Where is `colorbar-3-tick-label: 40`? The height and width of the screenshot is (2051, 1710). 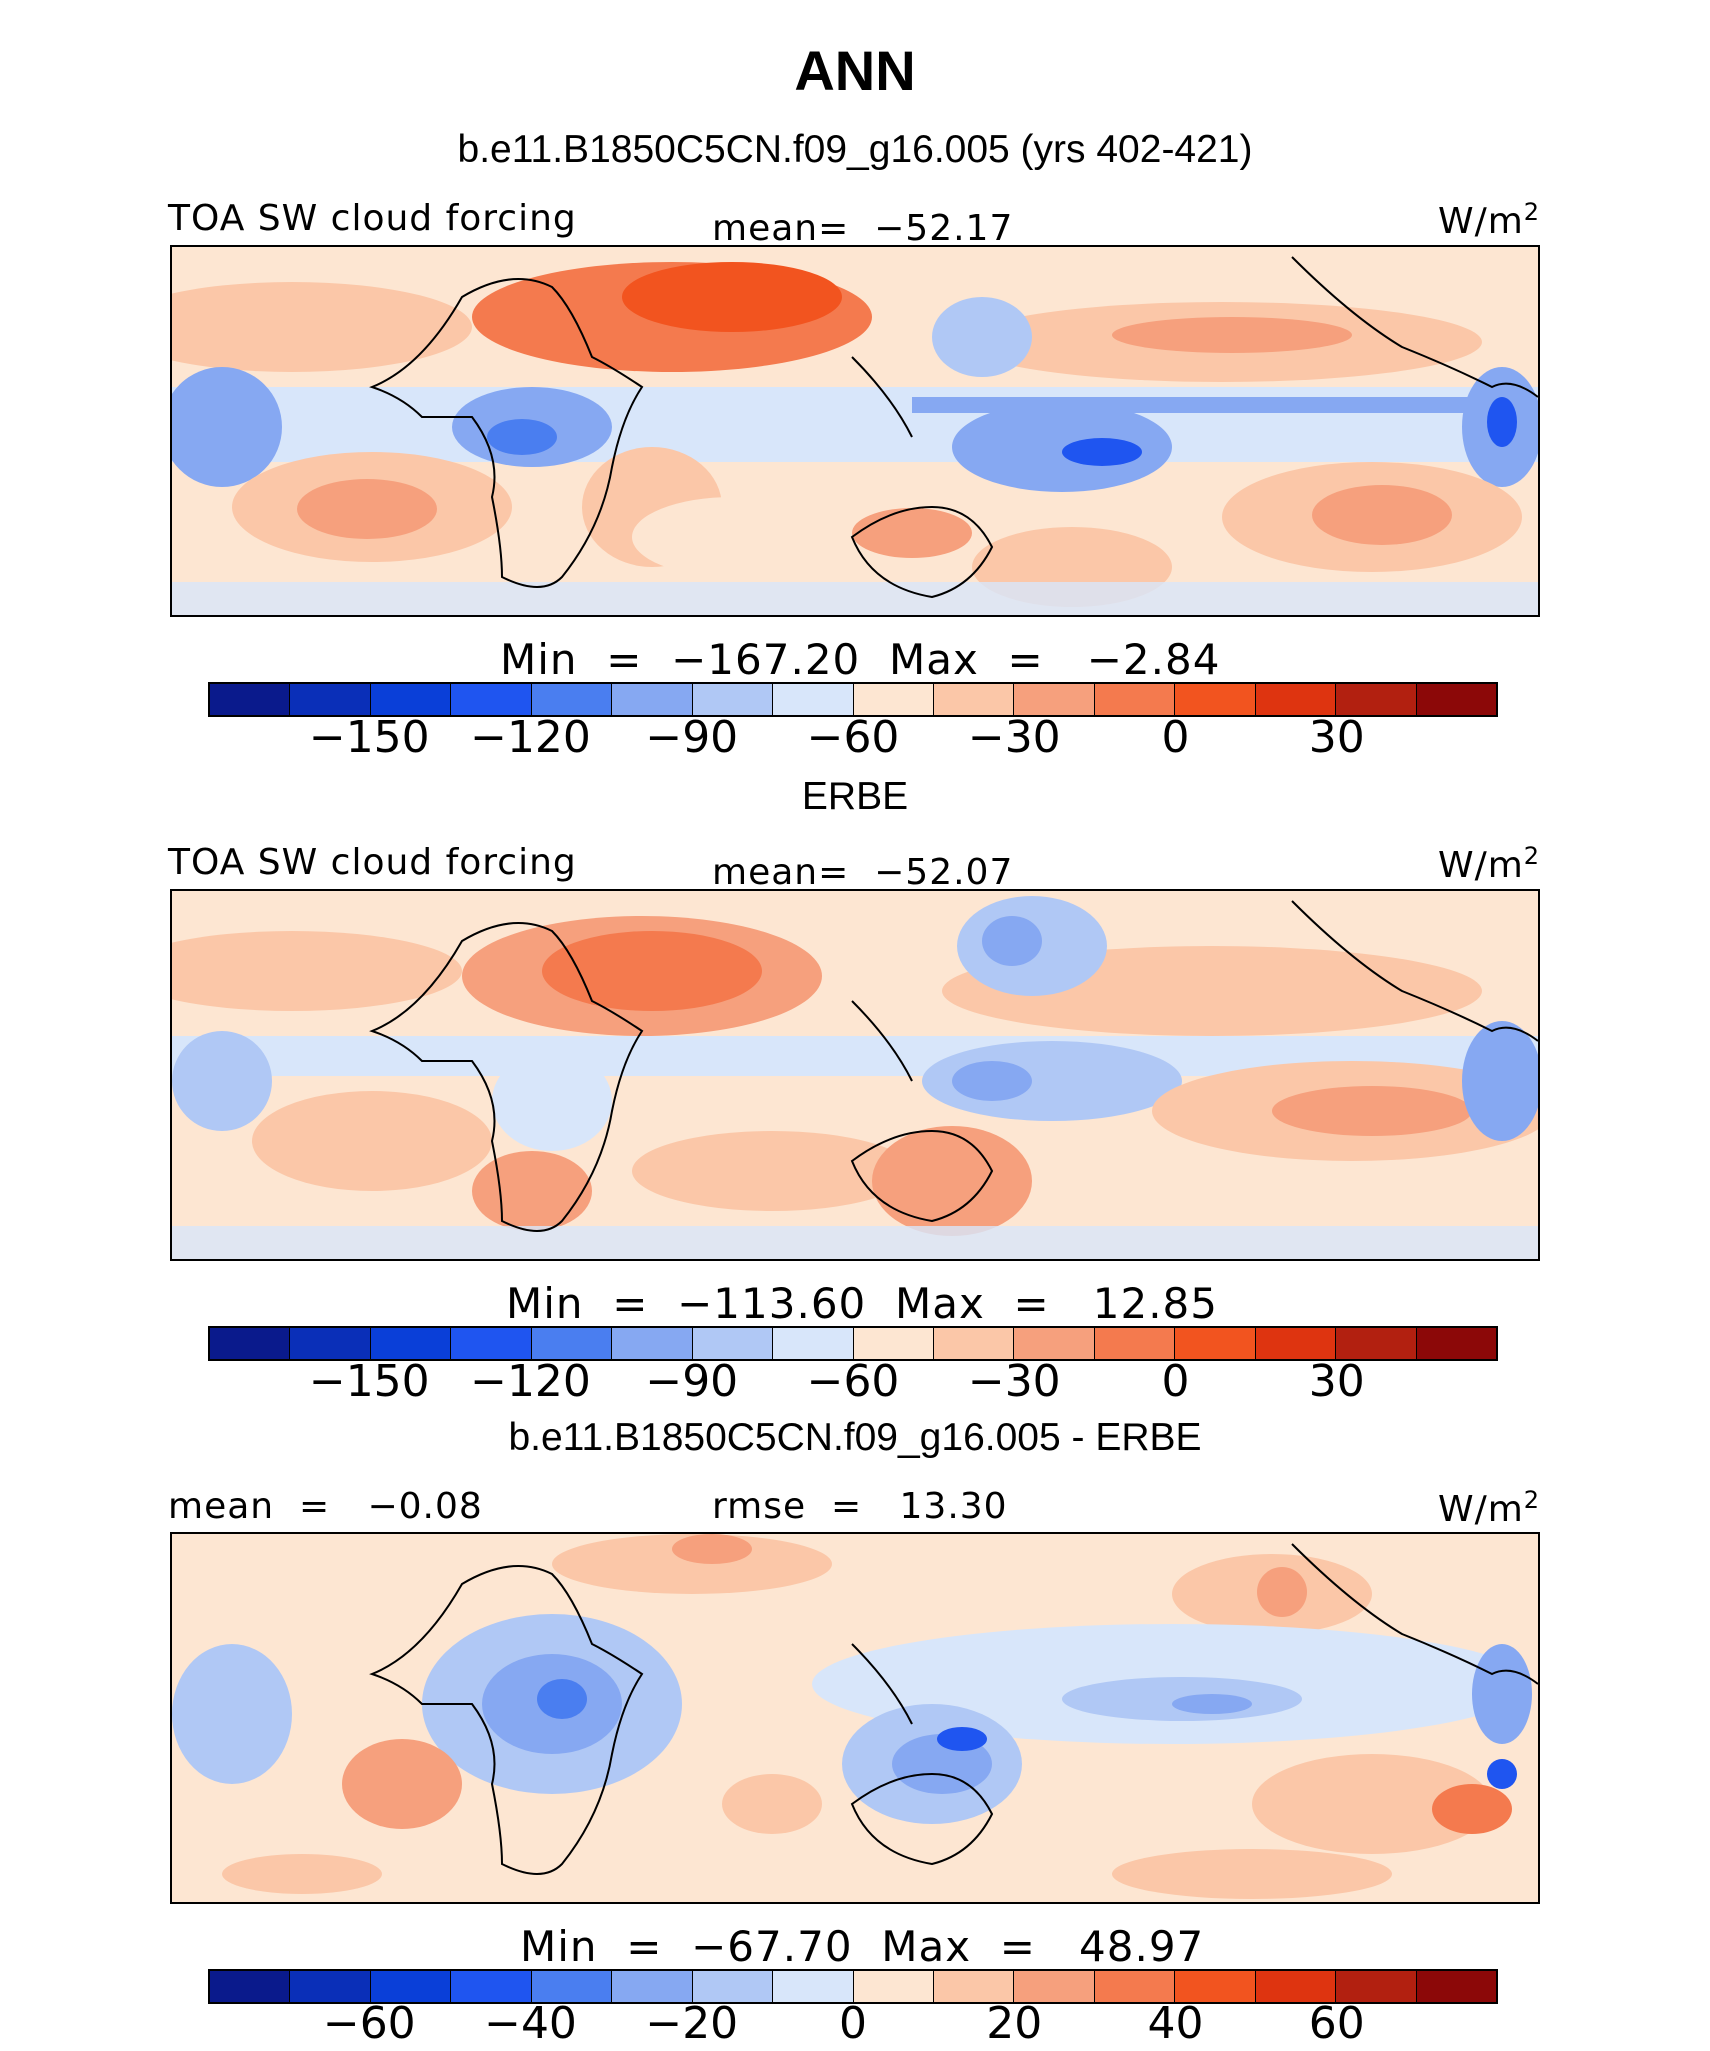 colorbar-3-tick-label: 40 is located at coordinates (1175, 2023).